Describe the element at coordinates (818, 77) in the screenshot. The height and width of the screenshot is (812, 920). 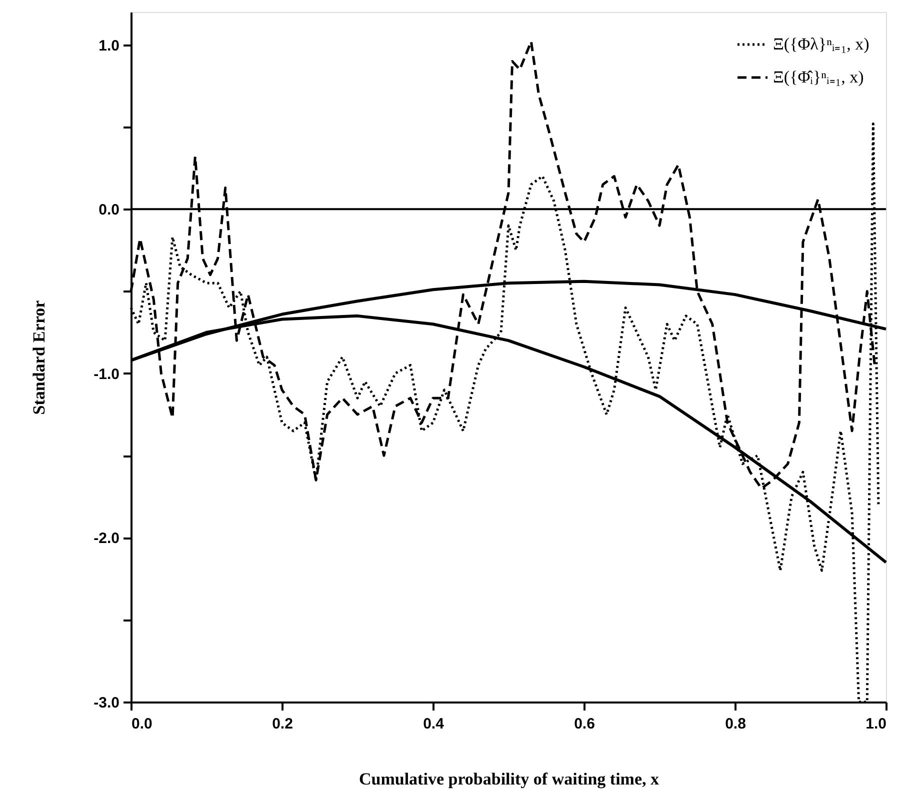
I see `legend-label: Ξ({Φ̂ᵢ}ⁿᵢ₌₁, x)` at that location.